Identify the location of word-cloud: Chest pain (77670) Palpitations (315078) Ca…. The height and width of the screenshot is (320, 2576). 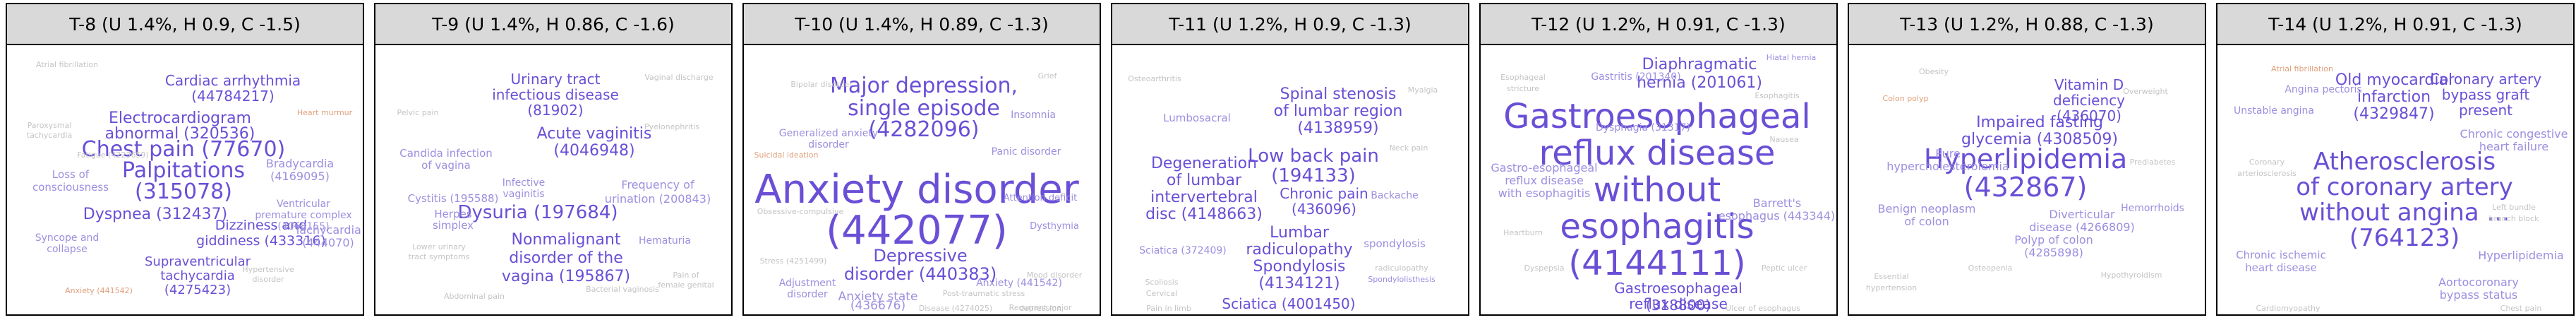
(185, 179).